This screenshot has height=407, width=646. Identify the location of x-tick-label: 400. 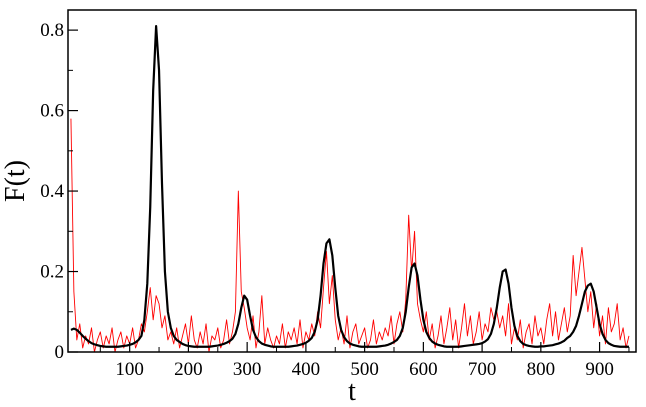
(306, 369).